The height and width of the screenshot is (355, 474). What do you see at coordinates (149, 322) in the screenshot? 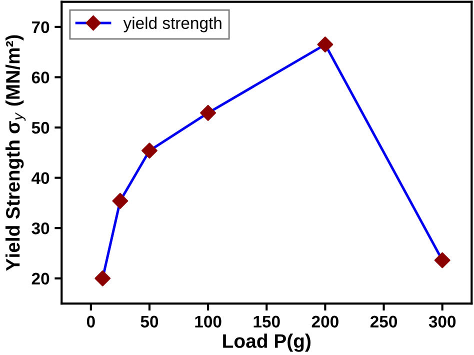
I see `x-tick-label: 50` at bounding box center [149, 322].